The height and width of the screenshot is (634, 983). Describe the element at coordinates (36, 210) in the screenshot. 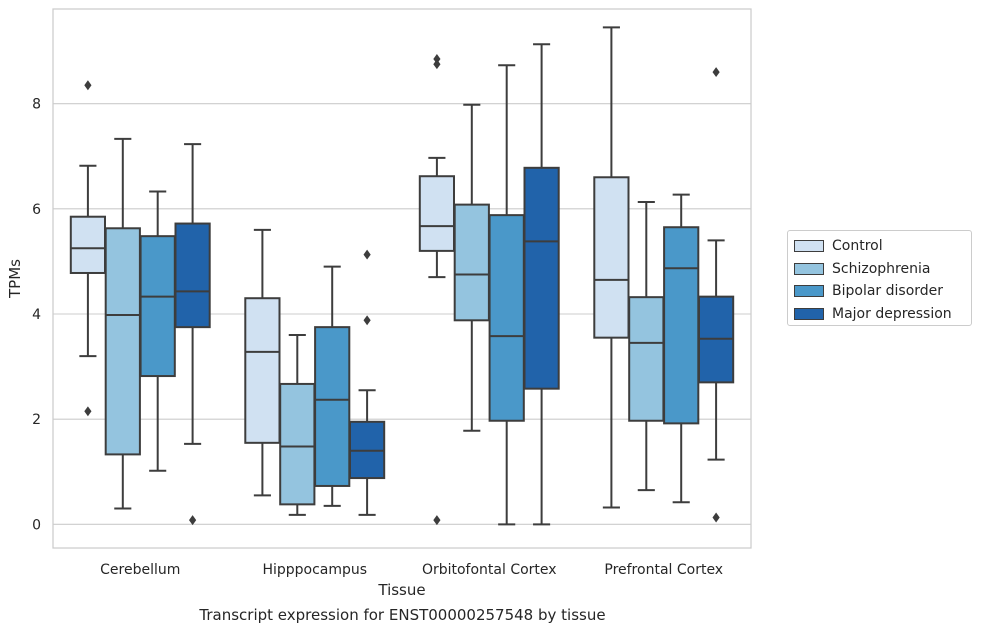

I see `y-tick-label: 6` at that location.